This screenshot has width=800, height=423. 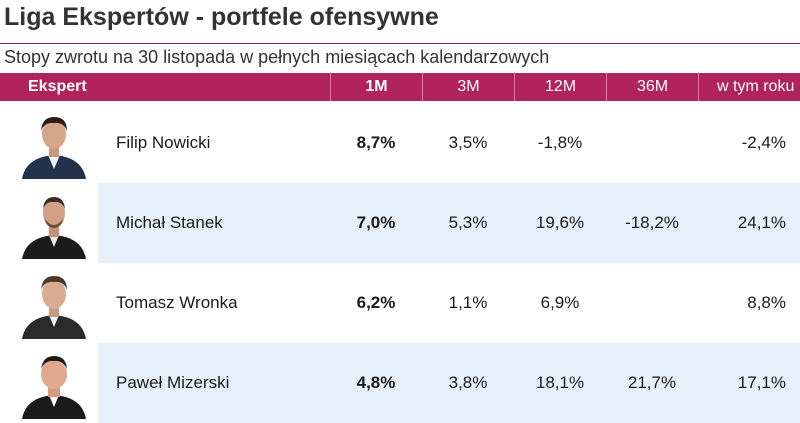 What do you see at coordinates (376, 142) in the screenshot?
I see `return-1m: 8,7%` at bounding box center [376, 142].